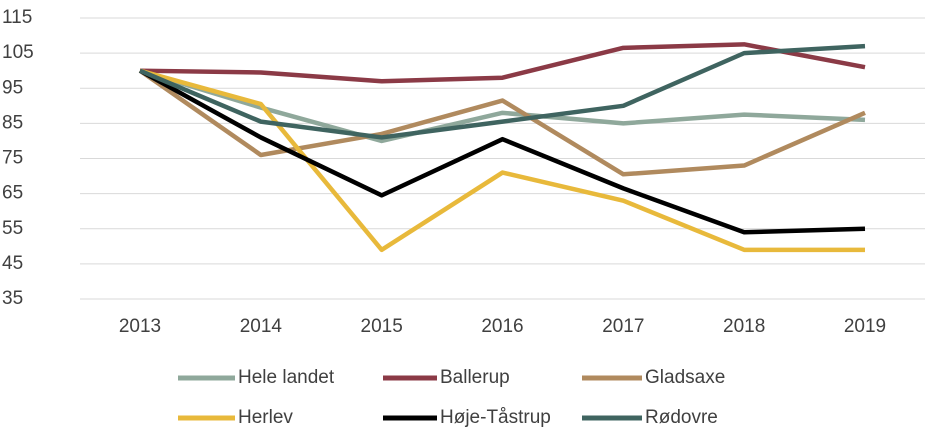 This screenshot has height=440, width=928. What do you see at coordinates (286, 377) in the screenshot?
I see `legend-label: Hele landet` at bounding box center [286, 377].